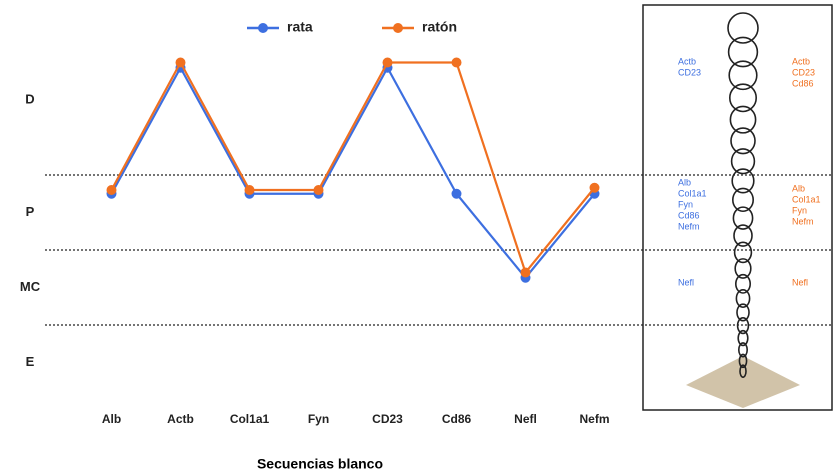  What do you see at coordinates (180, 419) in the screenshot?
I see `x-tick-label: Actb` at bounding box center [180, 419].